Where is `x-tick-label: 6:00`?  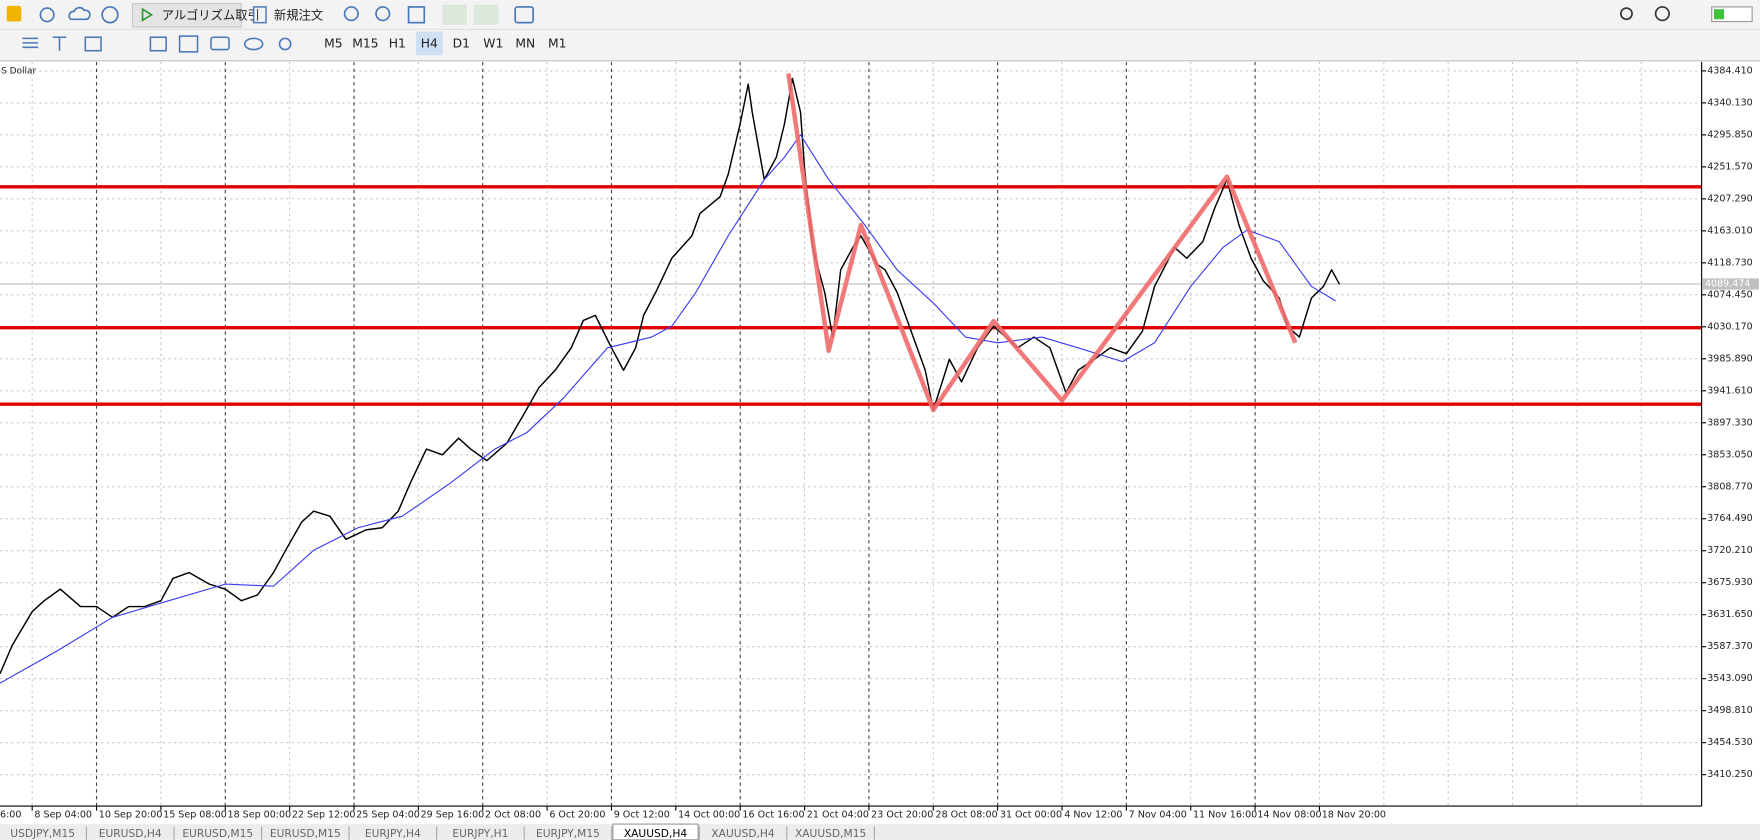 x-tick-label: 6:00 is located at coordinates (10, 815).